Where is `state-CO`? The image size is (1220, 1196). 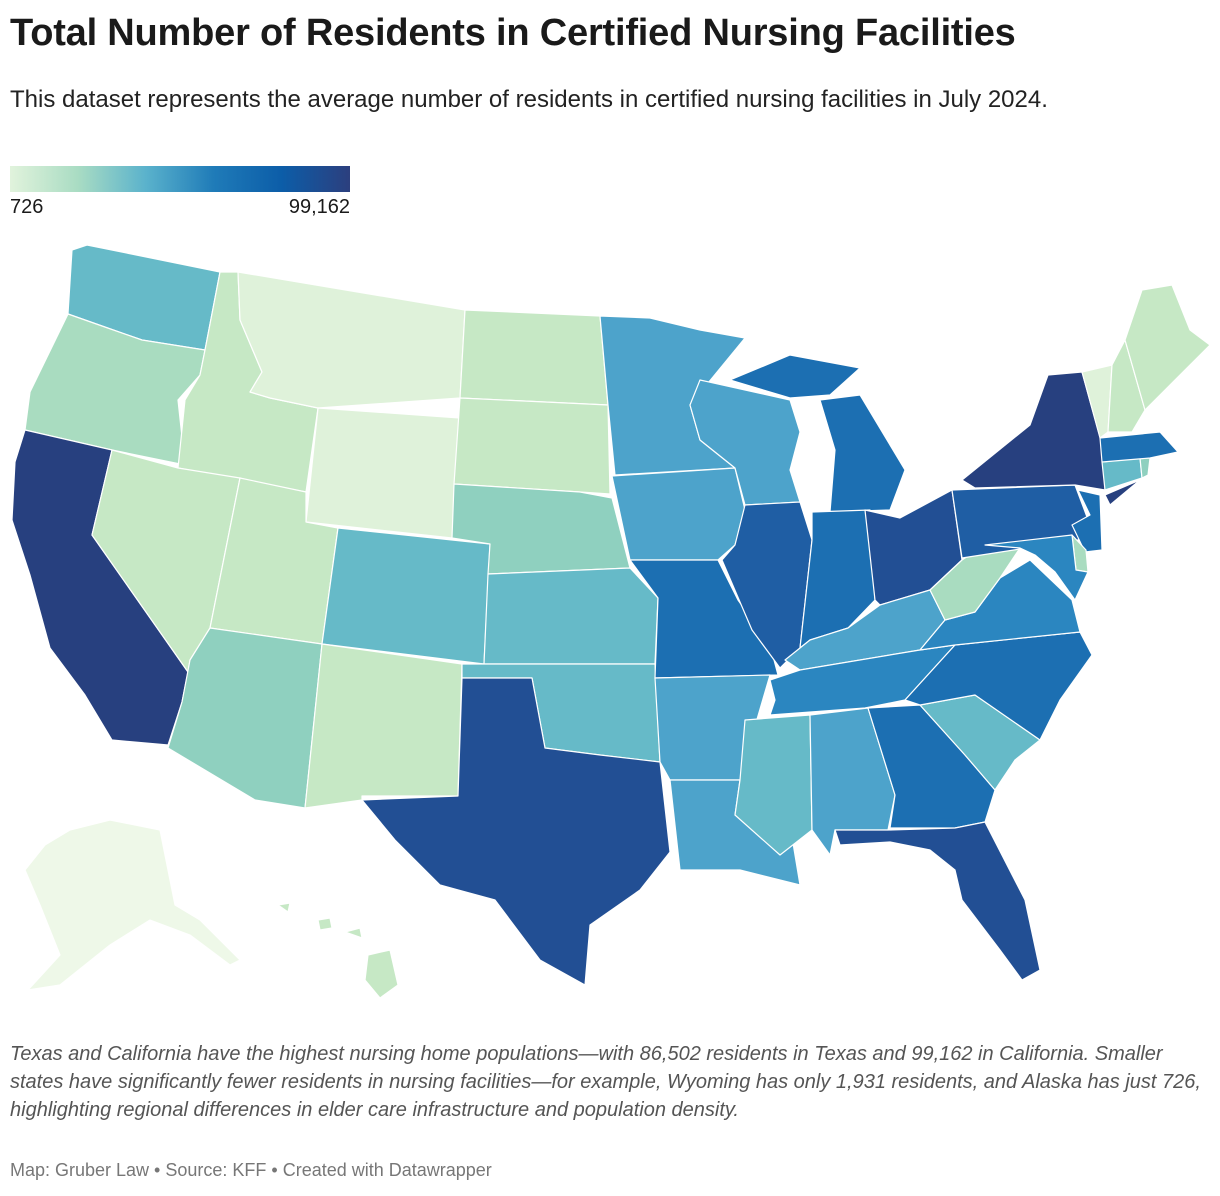
state-CO is located at coordinates (406, 596).